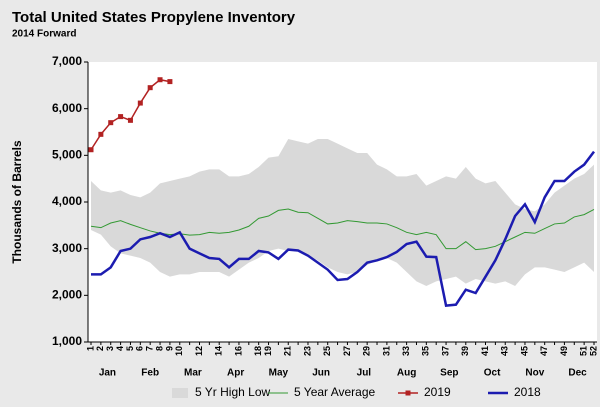 The height and width of the screenshot is (407, 600). Describe the element at coordinates (527, 392) in the screenshot. I see `legend-label: 2018` at that location.